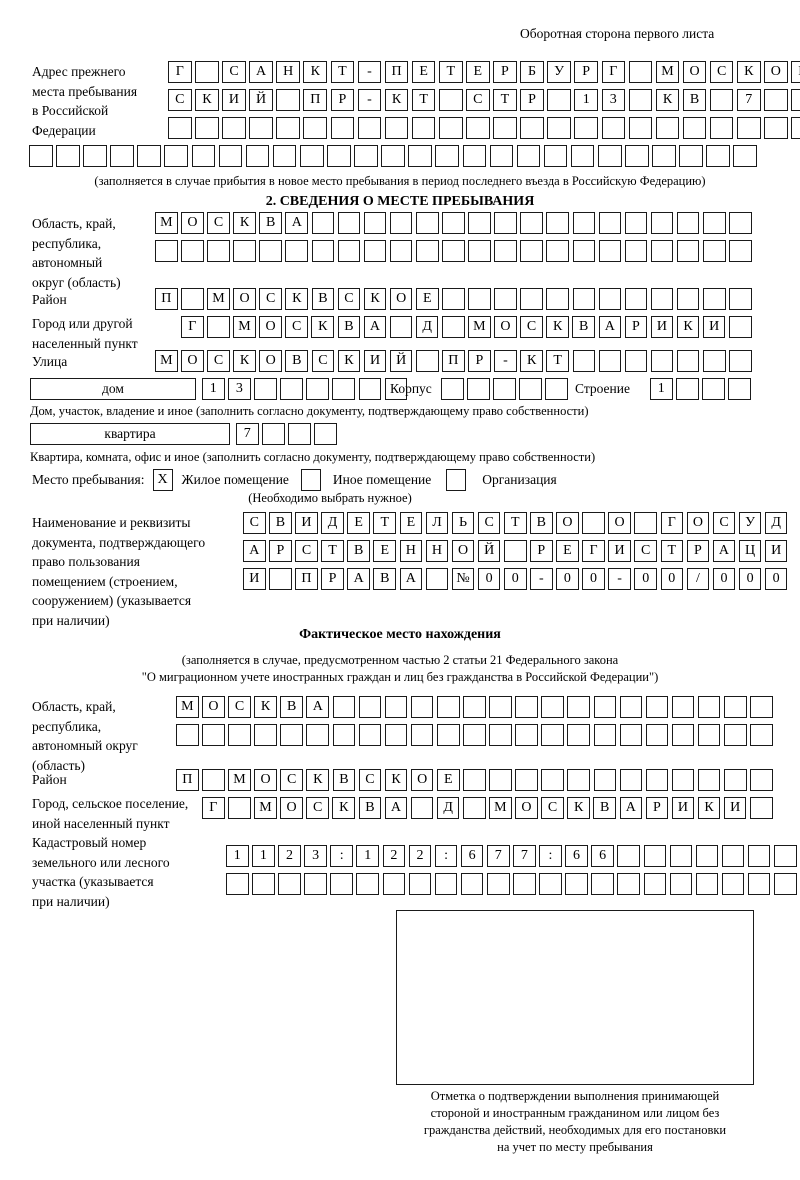  What do you see at coordinates (315, 856) in the screenshot?
I see `form-cell: 3` at bounding box center [315, 856].